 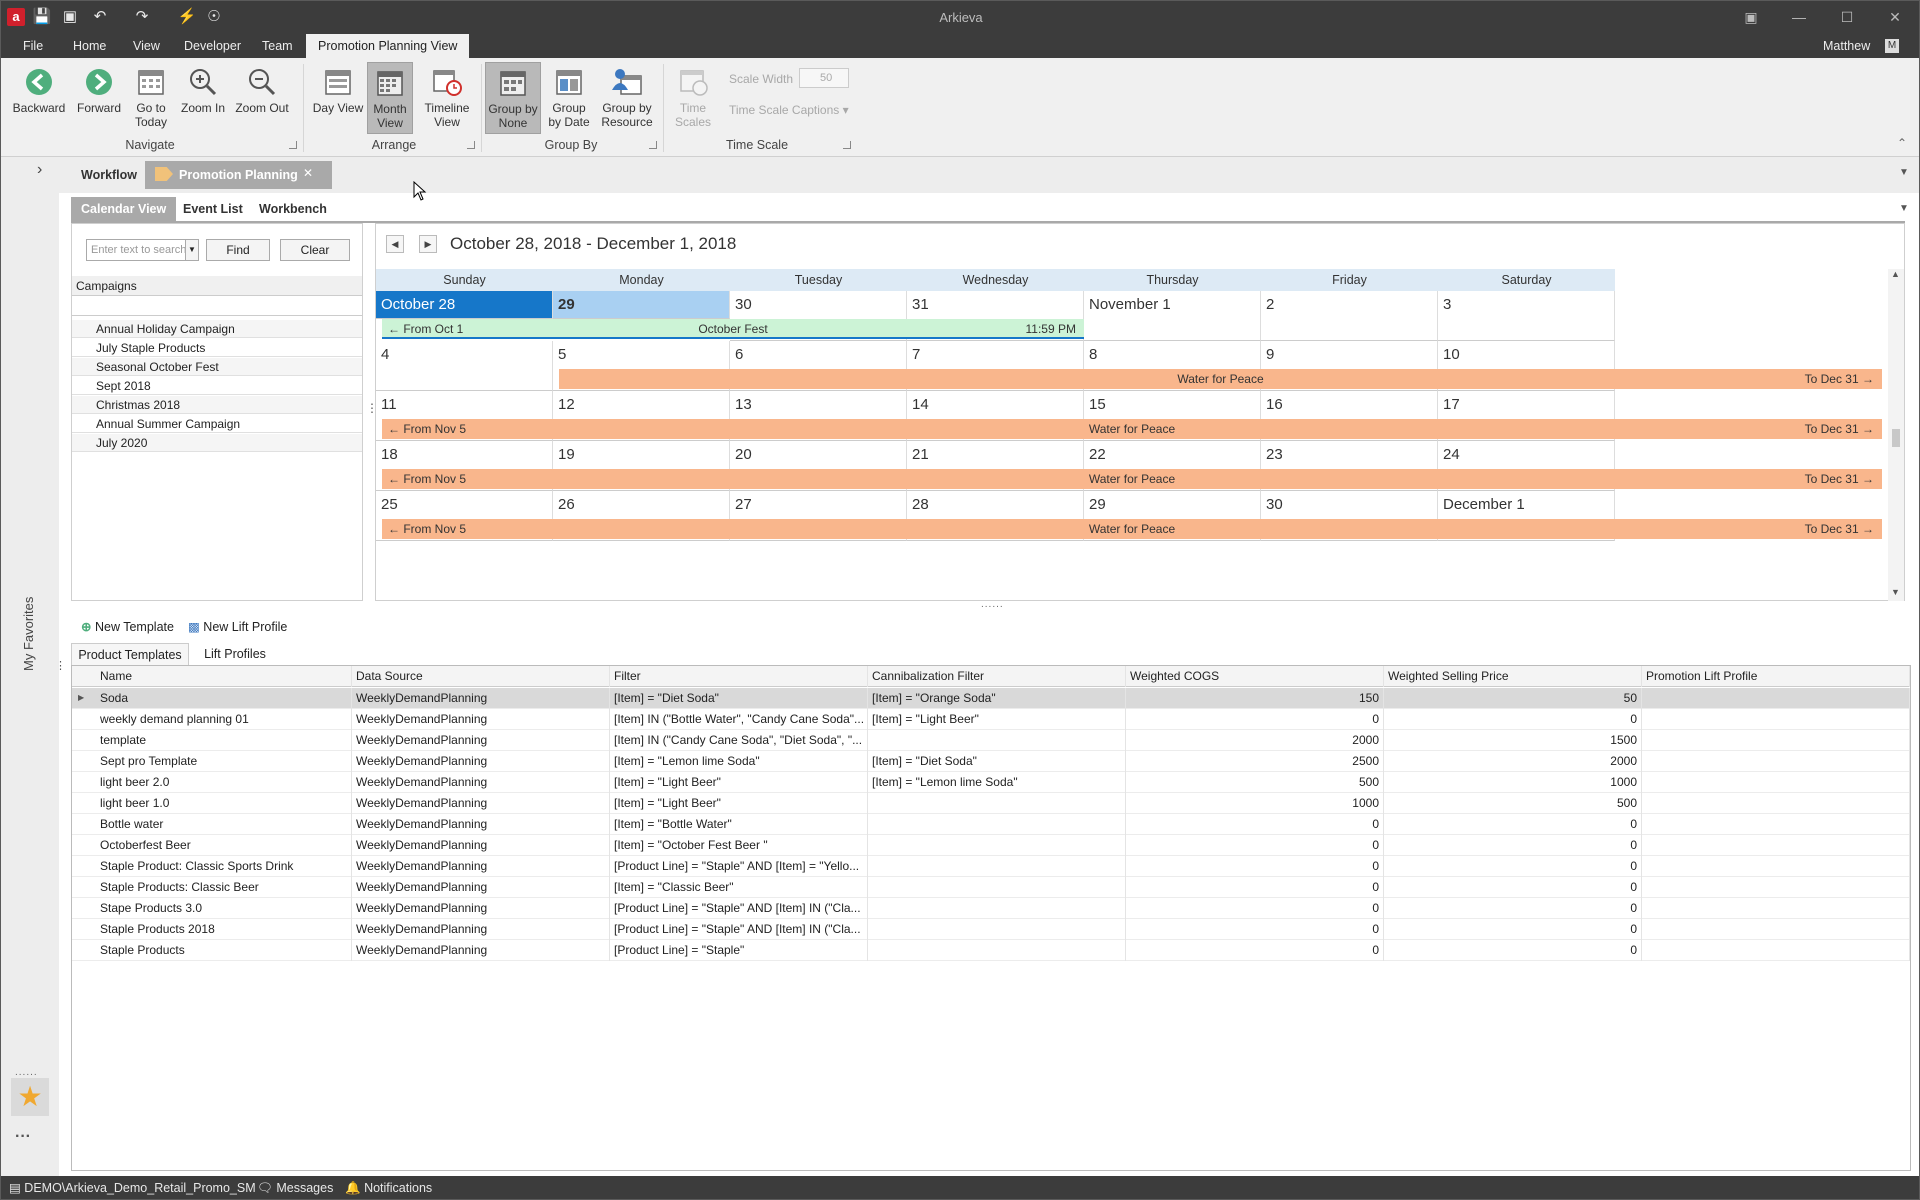 I want to click on menu-team: Team, so click(x=277, y=46).